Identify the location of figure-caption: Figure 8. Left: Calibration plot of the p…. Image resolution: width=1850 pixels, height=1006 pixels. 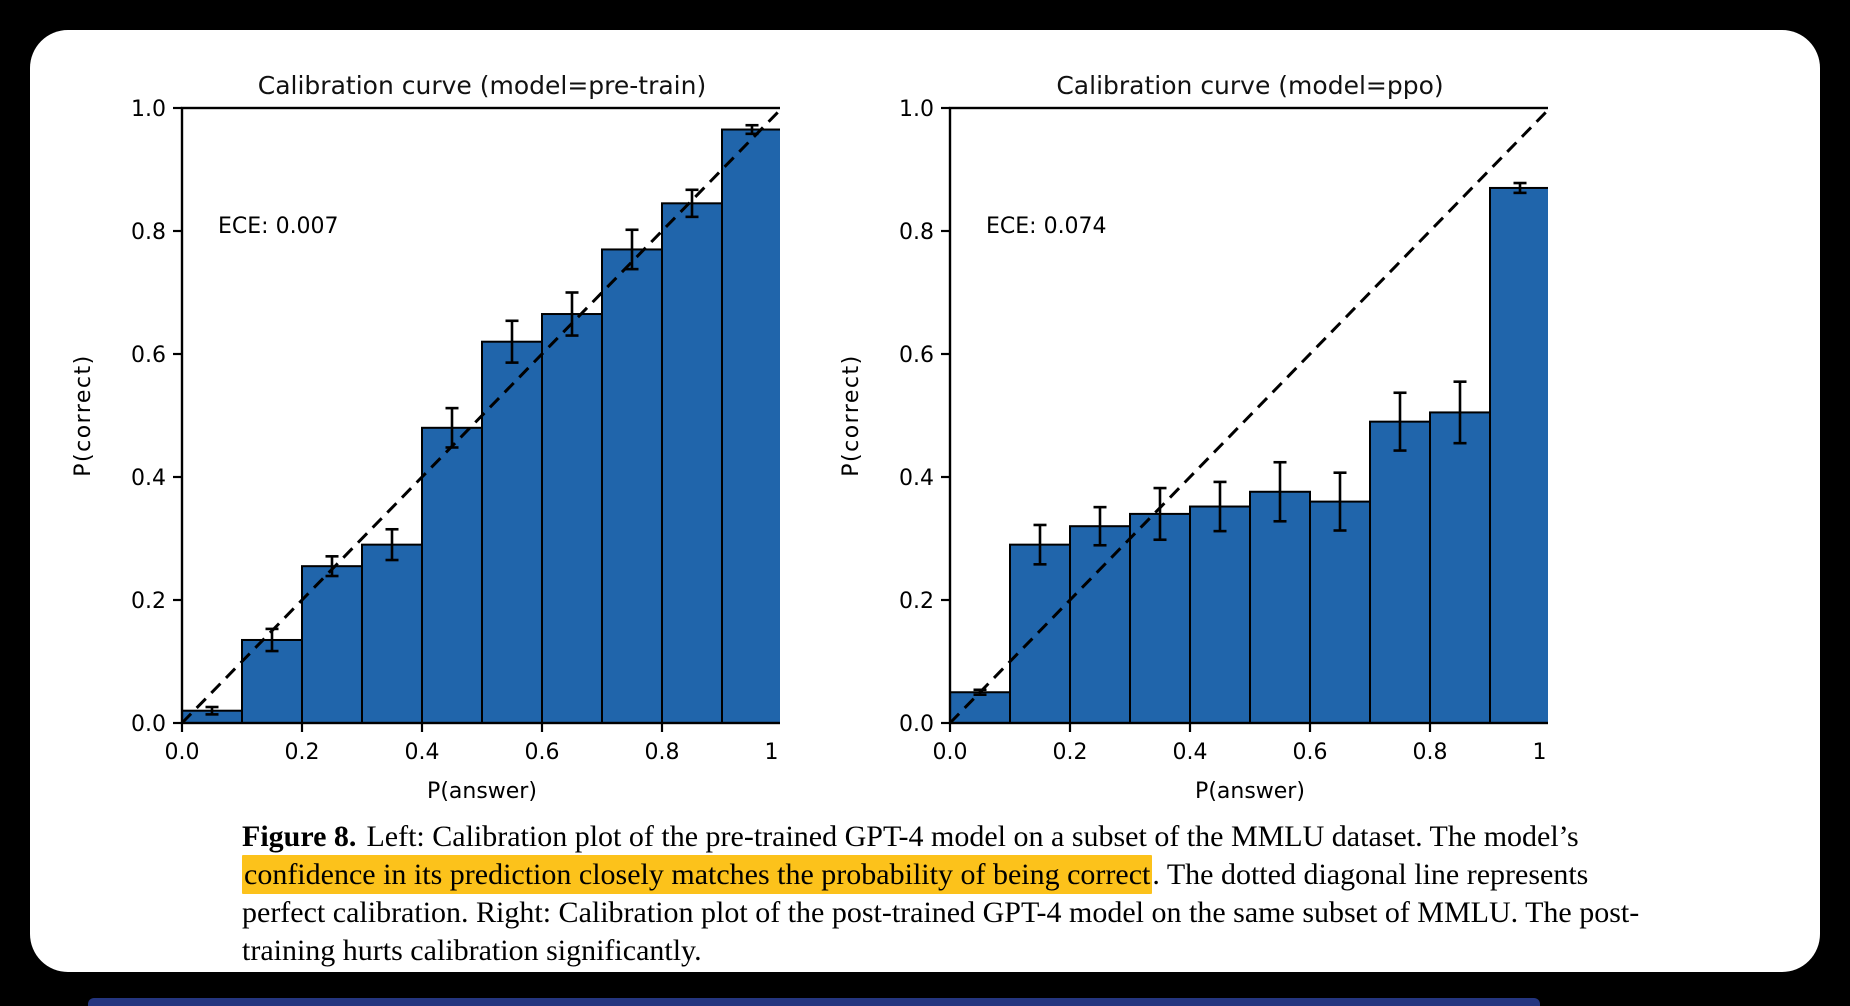
(957, 894).